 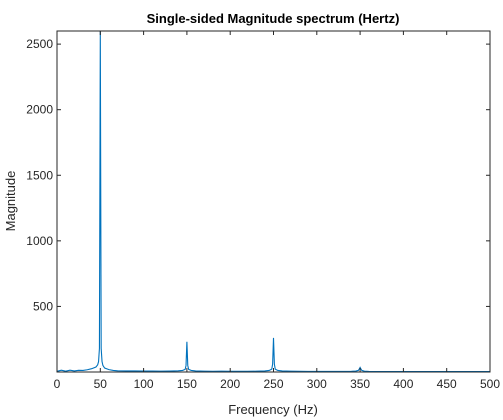 What do you see at coordinates (39, 241) in the screenshot?
I see `y-tick-label: 1000` at bounding box center [39, 241].